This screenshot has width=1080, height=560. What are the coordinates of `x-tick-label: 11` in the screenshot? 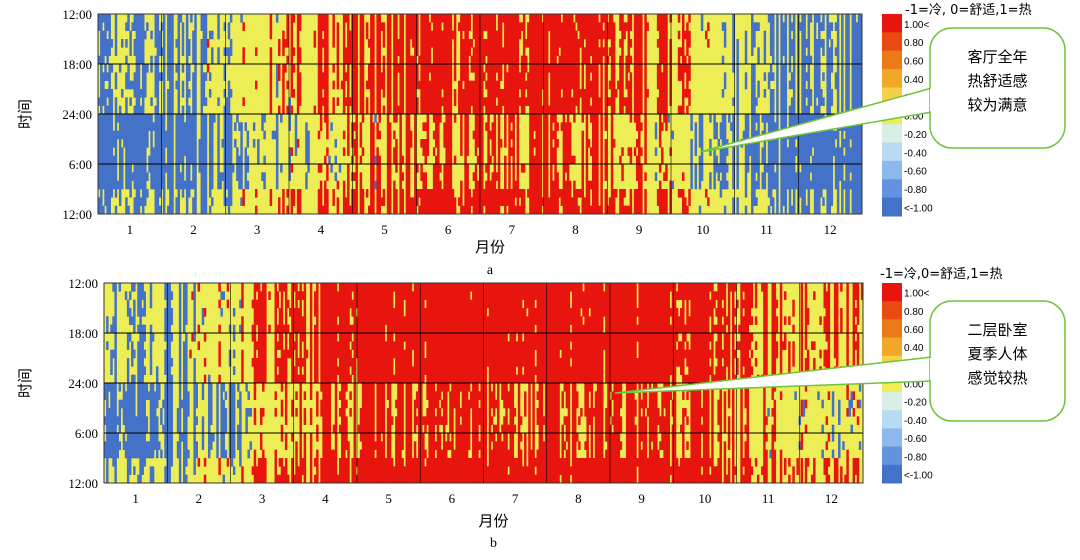 It's located at (766, 229).